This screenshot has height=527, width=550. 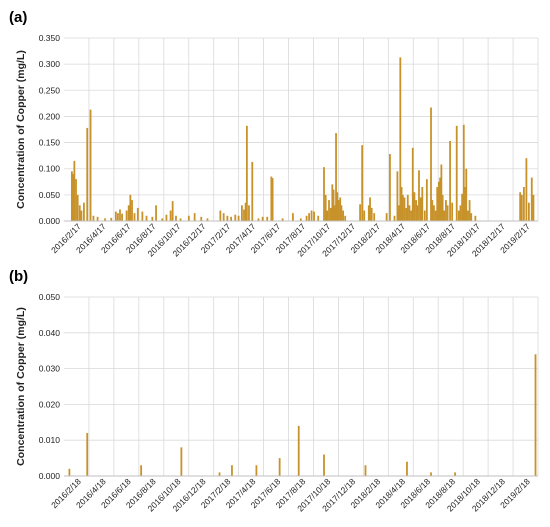 What do you see at coordinates (50, 169) in the screenshot?
I see `y-tick-label: 0.100` at bounding box center [50, 169].